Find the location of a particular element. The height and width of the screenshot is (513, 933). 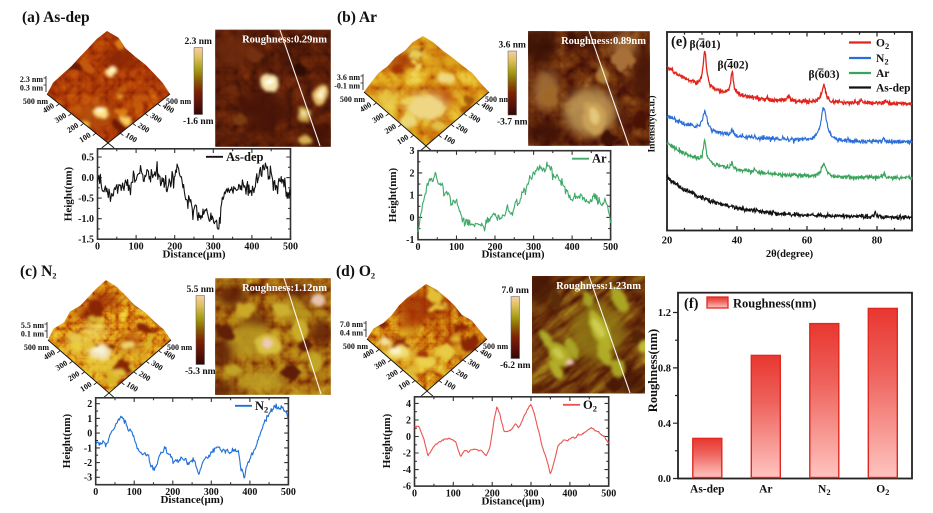

svg-text: Roughness:1.12nm is located at coordinates (284, 288).